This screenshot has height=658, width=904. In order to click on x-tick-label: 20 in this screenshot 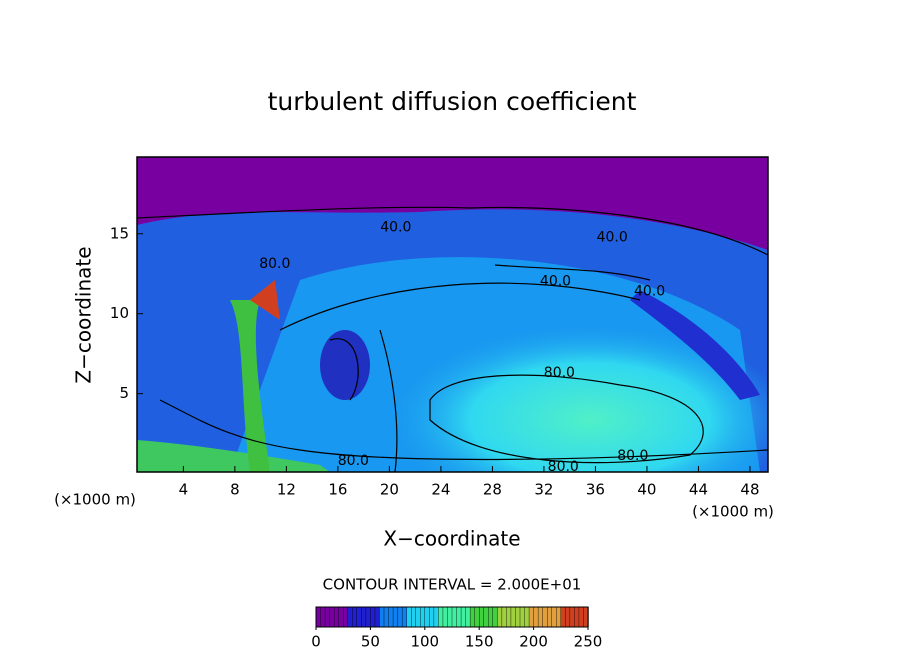, I will do `click(389, 490)`.